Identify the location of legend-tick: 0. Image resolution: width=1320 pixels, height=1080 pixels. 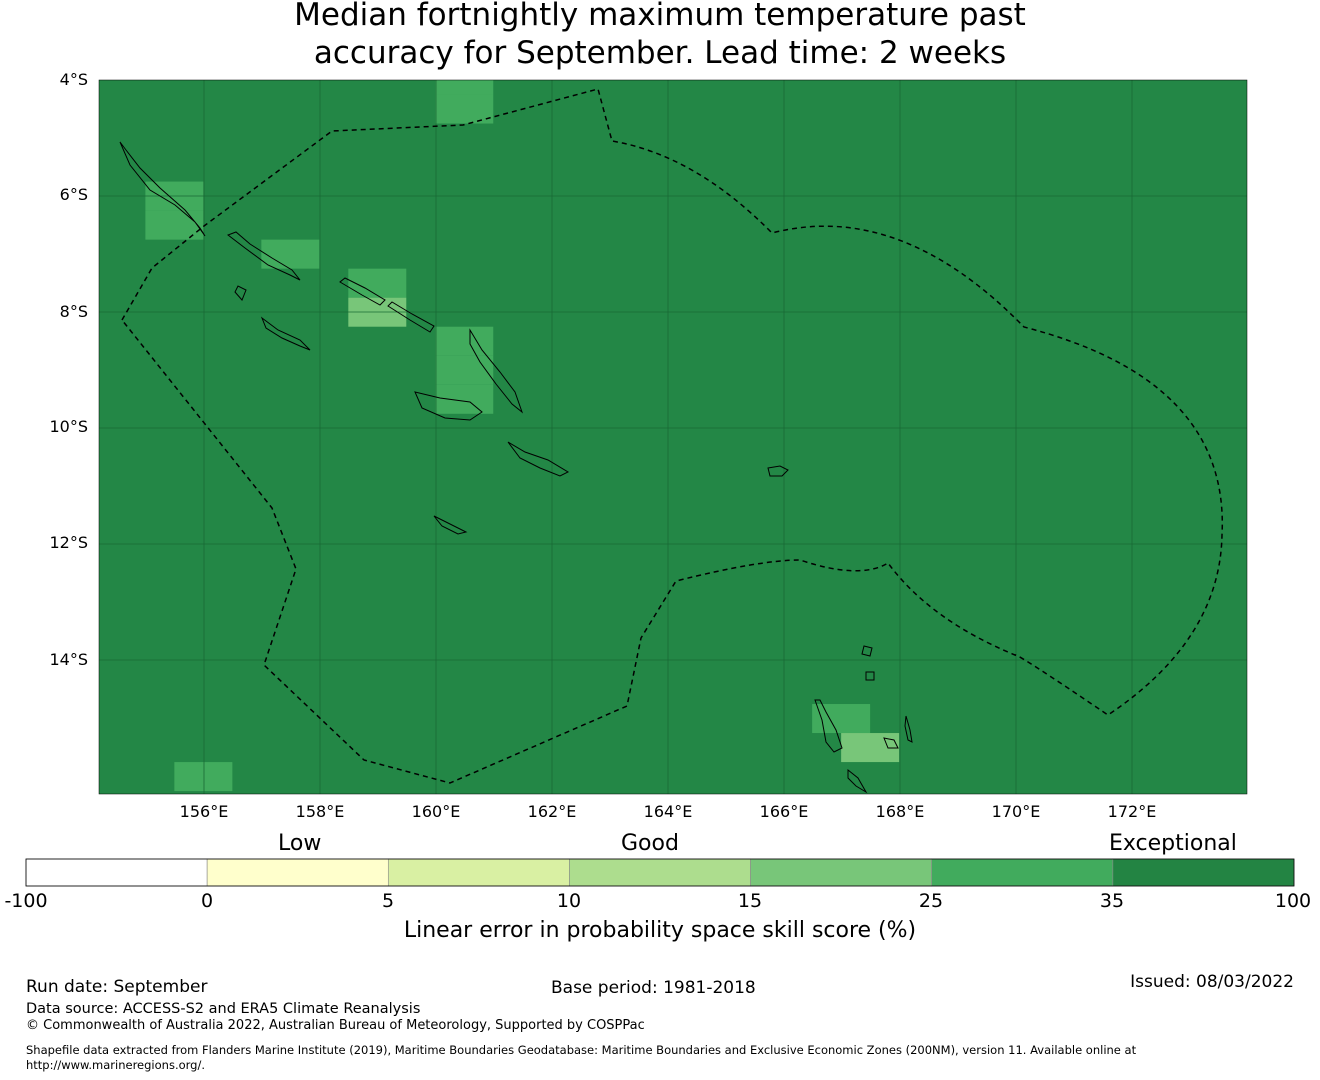
(207, 901).